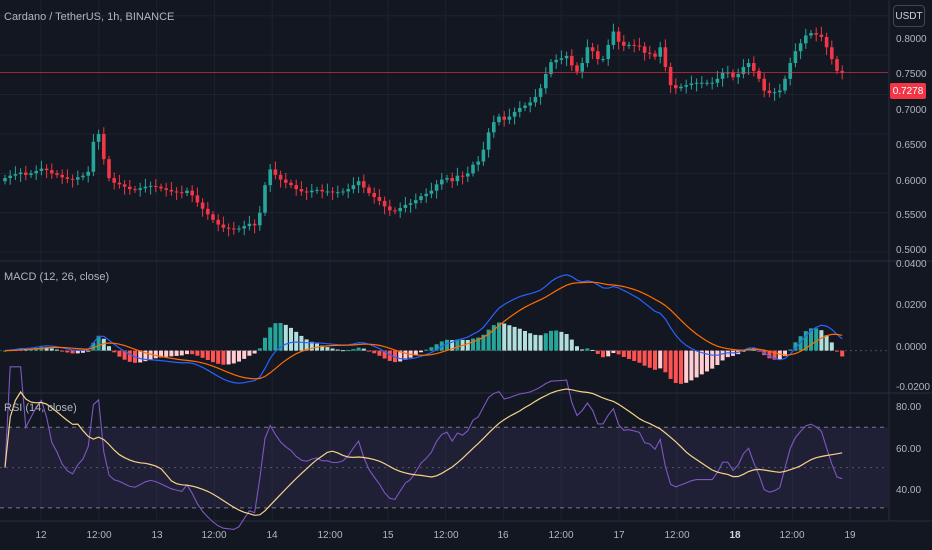 The width and height of the screenshot is (932, 550). What do you see at coordinates (735, 535) in the screenshot?
I see `time-tick: 18` at bounding box center [735, 535].